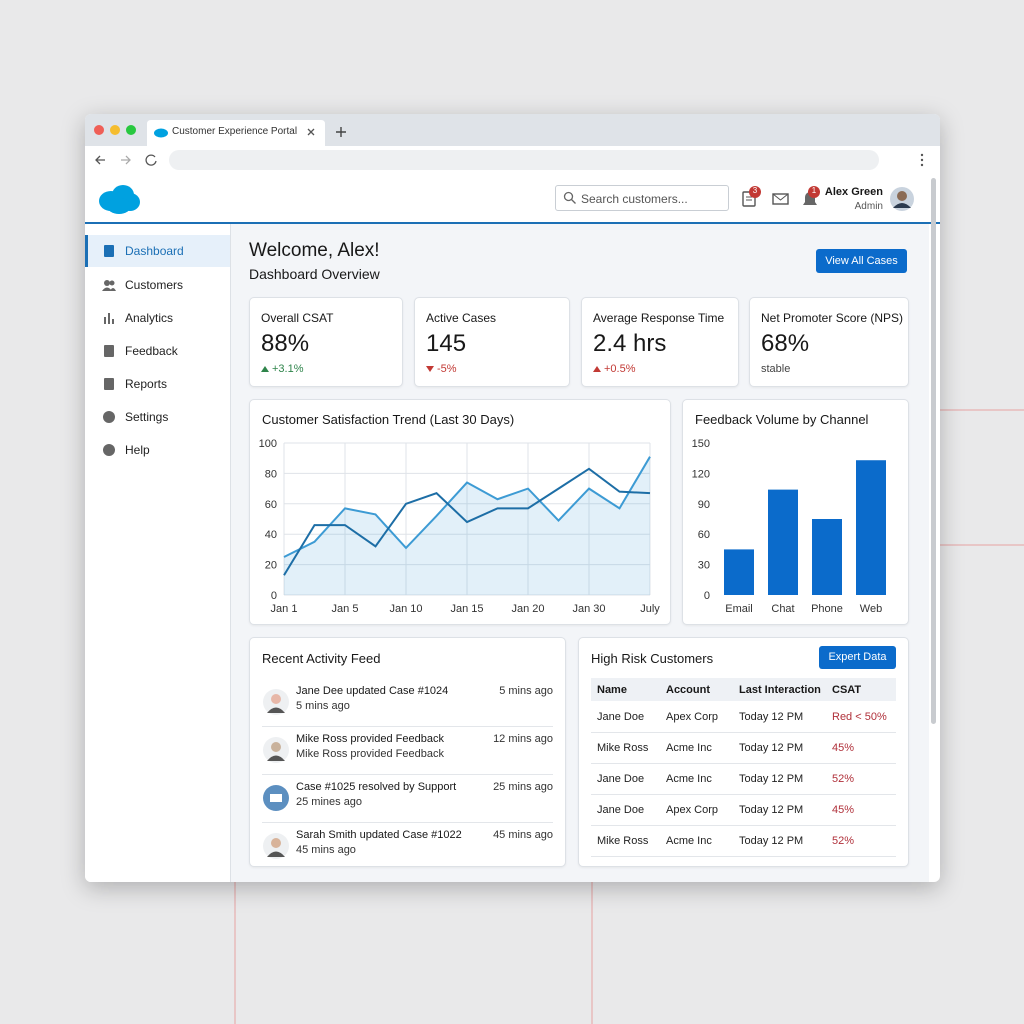  What do you see at coordinates (288, 369) in the screenshot?
I see `kpi-delta: +3.1%` at bounding box center [288, 369].